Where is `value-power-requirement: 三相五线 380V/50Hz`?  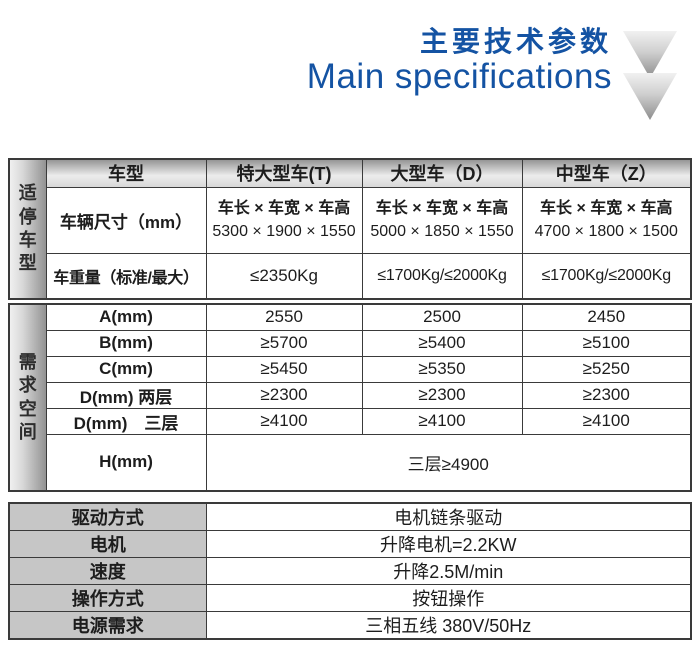
value-power-requirement: 三相五线 380V/50Hz is located at coordinates (448, 625).